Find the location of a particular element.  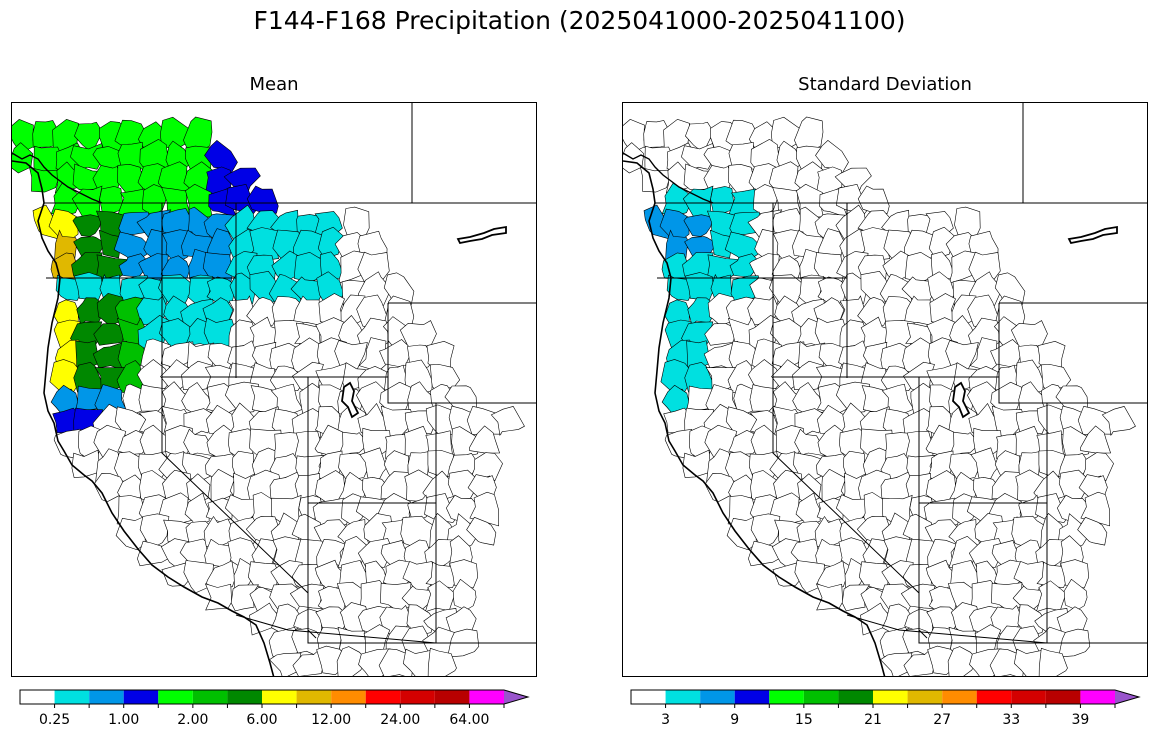

mean-panel-title: Mean is located at coordinates (274, 84).